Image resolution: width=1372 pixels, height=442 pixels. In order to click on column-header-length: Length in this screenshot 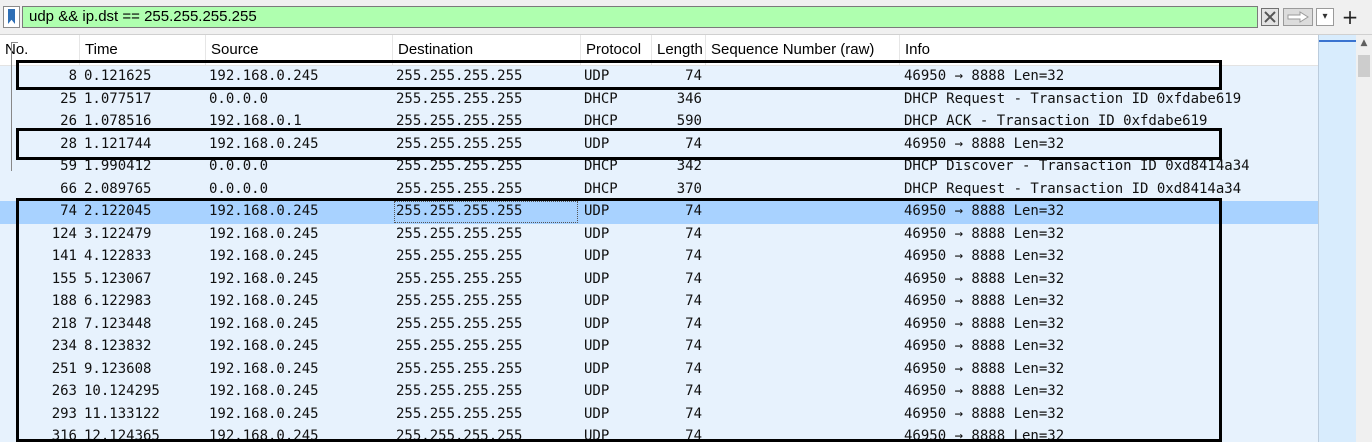, I will do `click(679, 50)`.